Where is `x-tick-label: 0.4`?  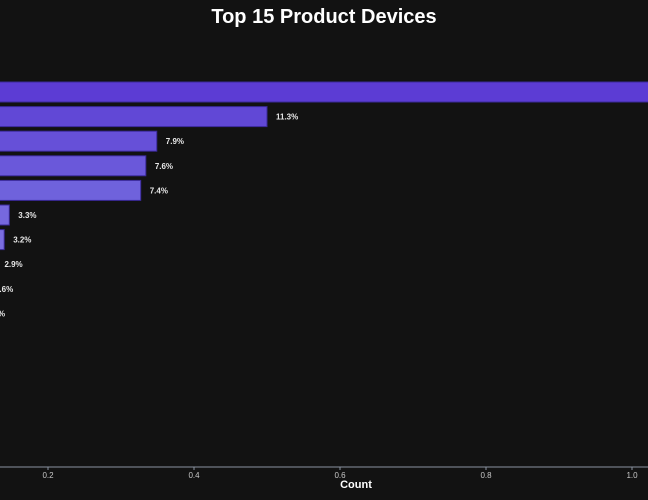 x-tick-label: 0.4 is located at coordinates (194, 475).